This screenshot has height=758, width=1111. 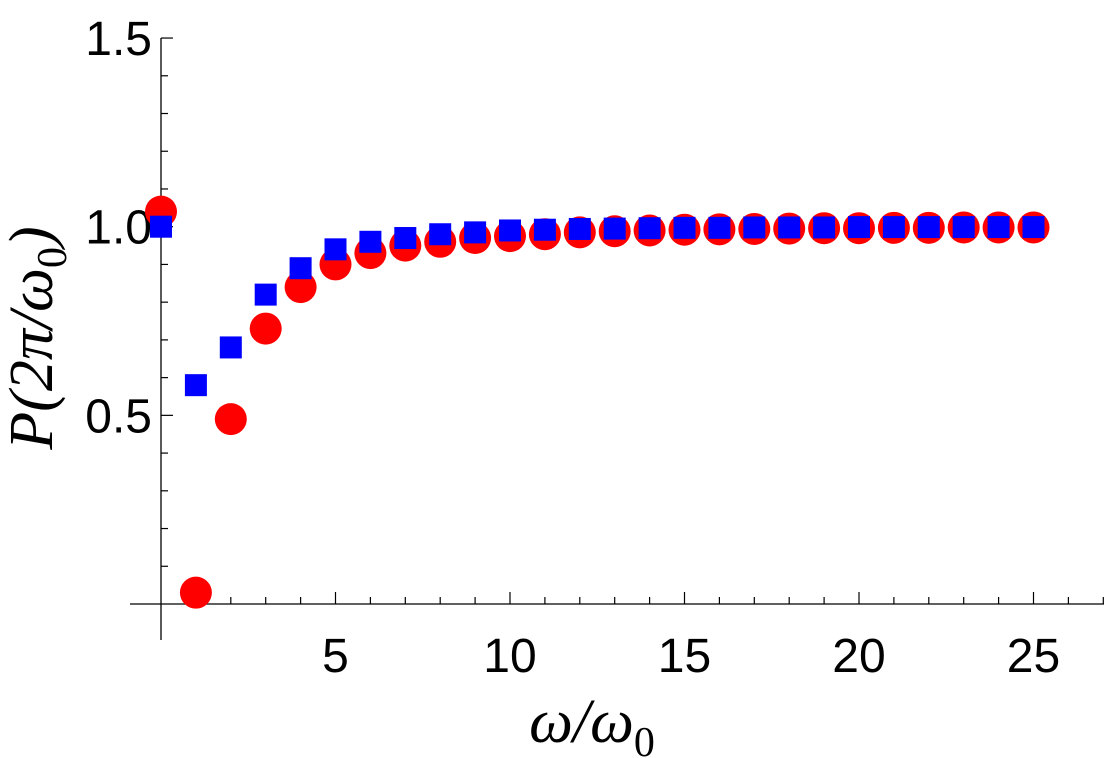 I want to click on x-axis-title-sub: 0, so click(x=644, y=739).